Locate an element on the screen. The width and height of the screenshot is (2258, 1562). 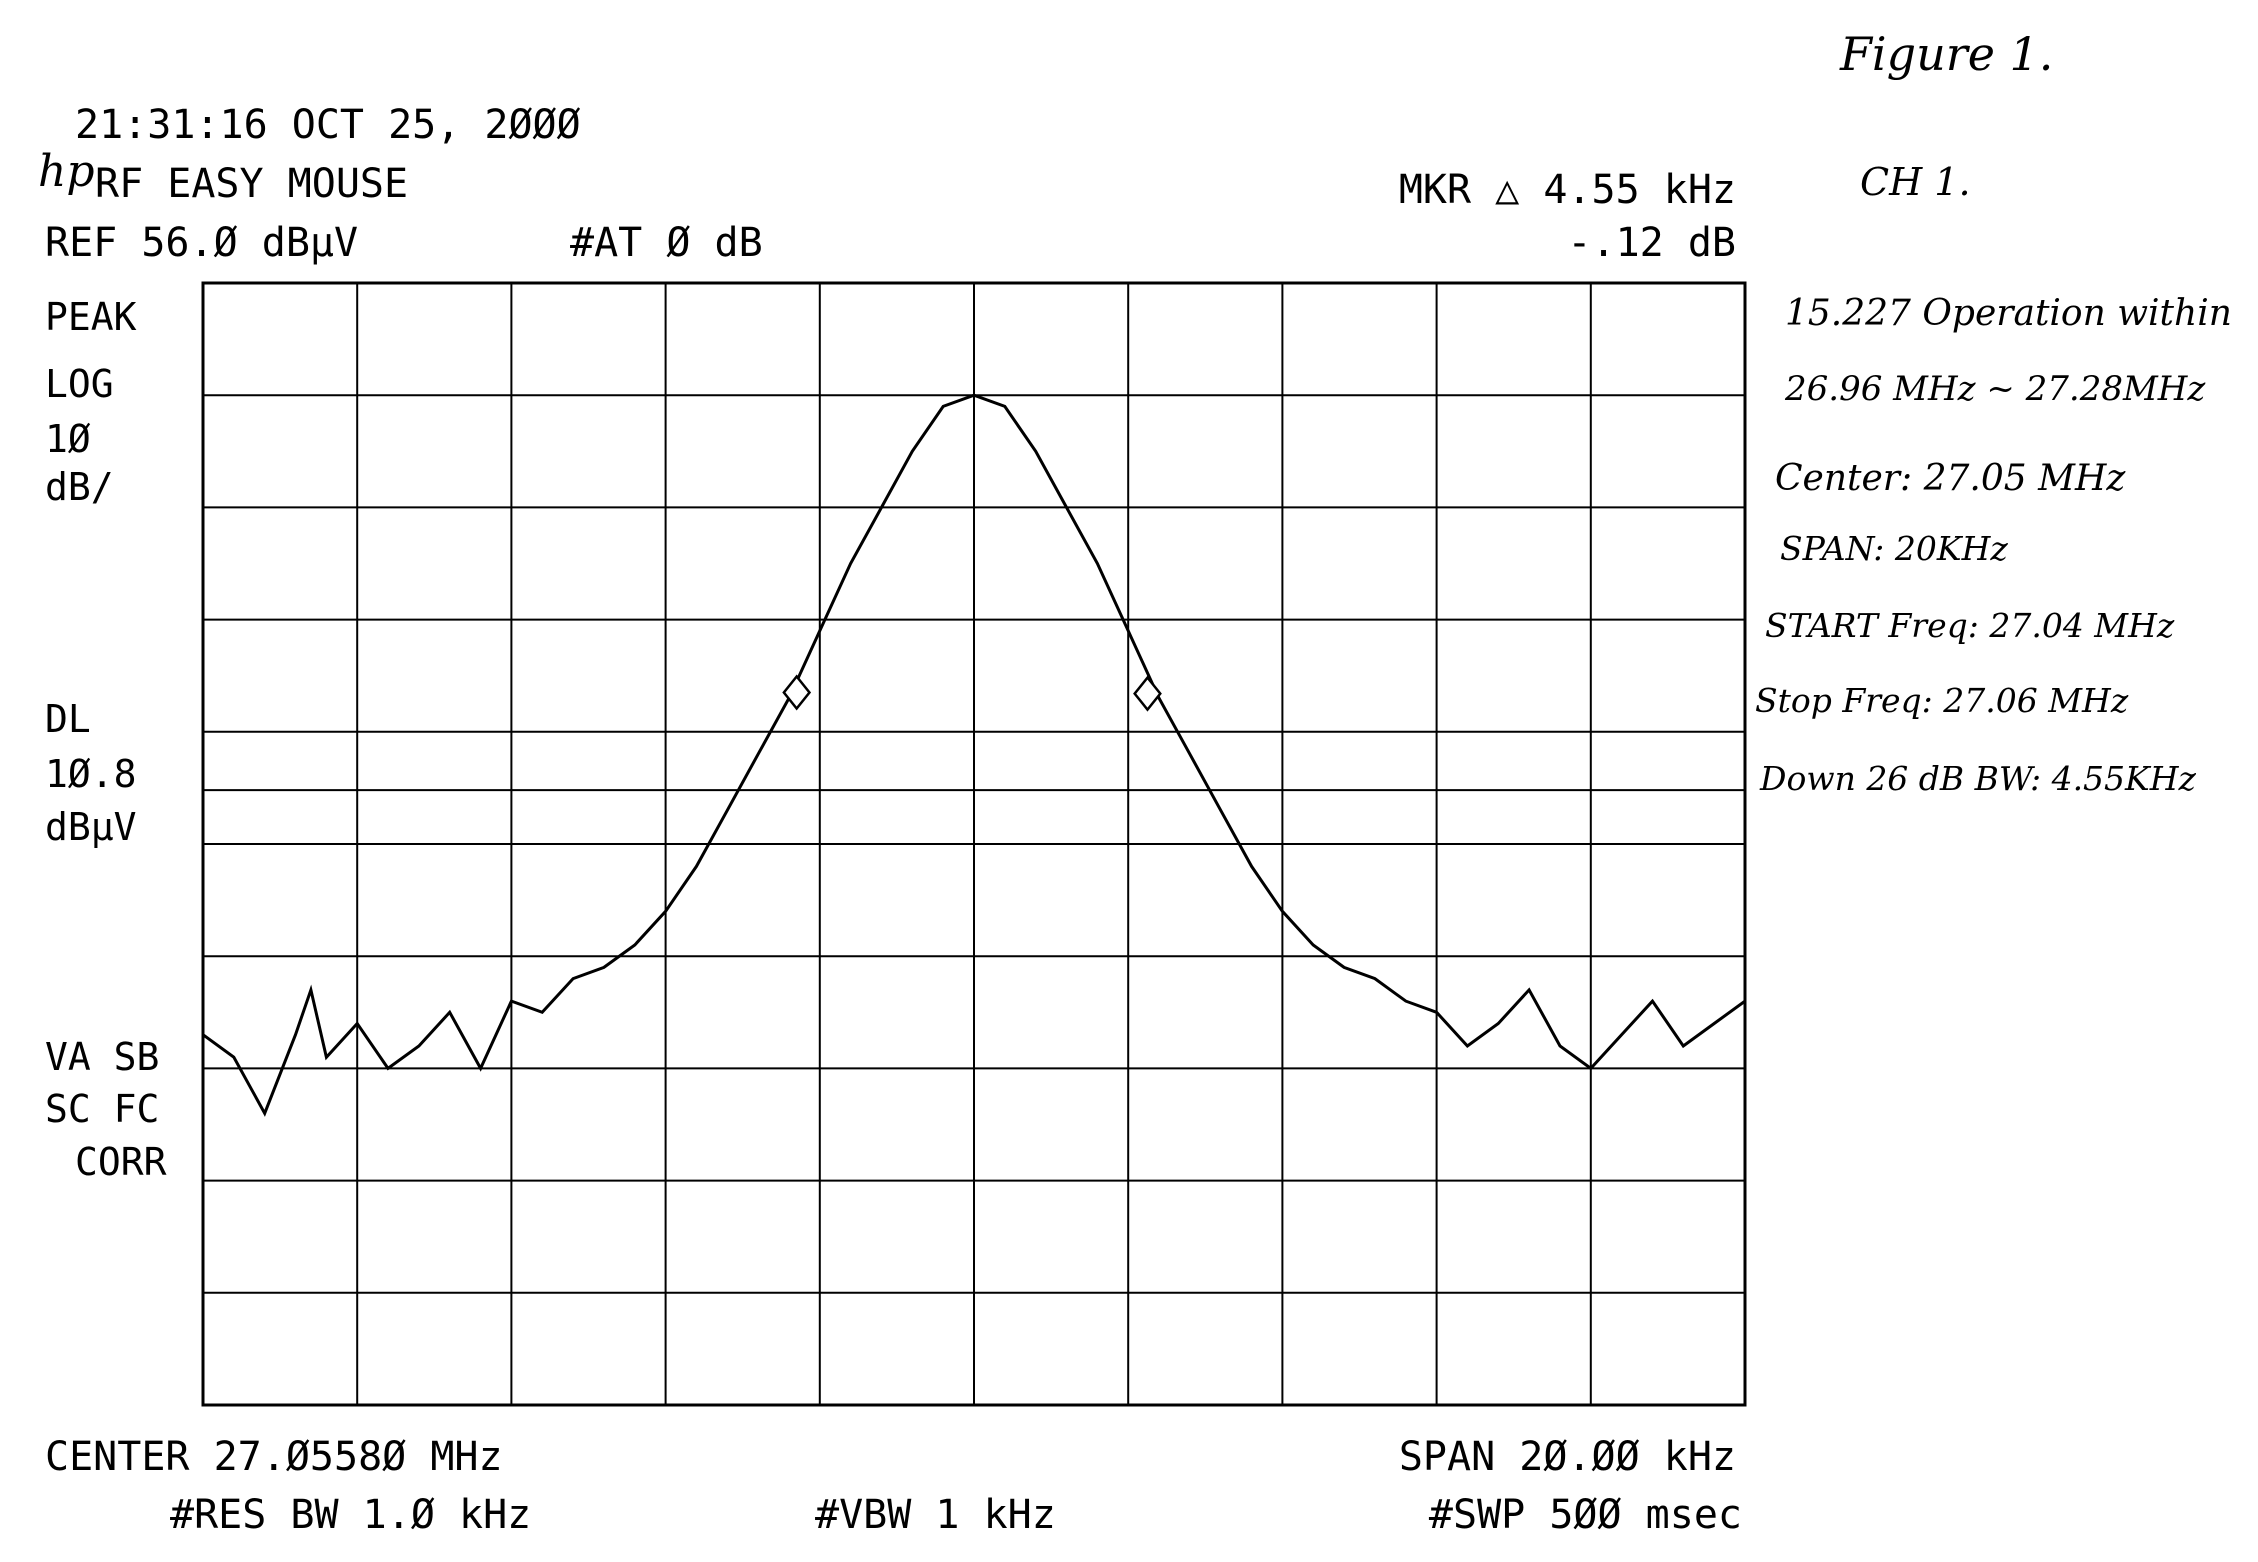
note-start-freq: START Freq: 27.04 MHz is located at coordinates (1970, 625).